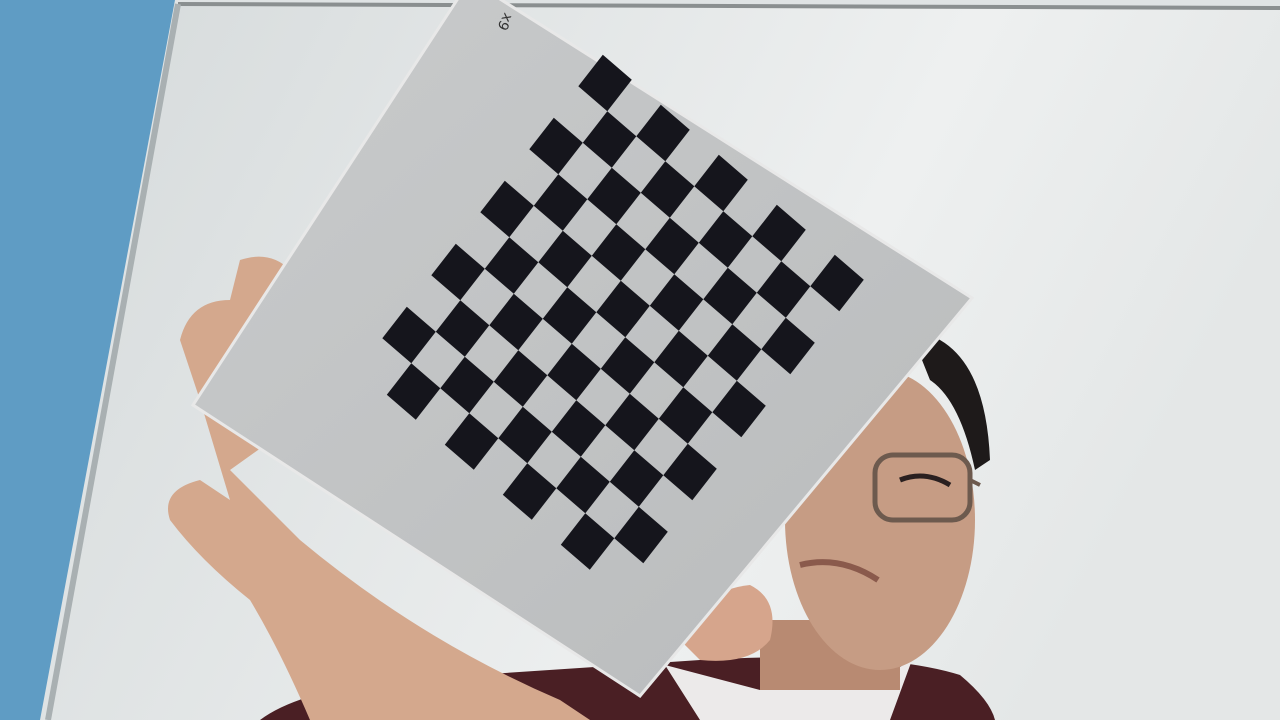 The width and height of the screenshot is (1280, 720). What do you see at coordinates (839, 571) in the screenshot?
I see `mouth` at bounding box center [839, 571].